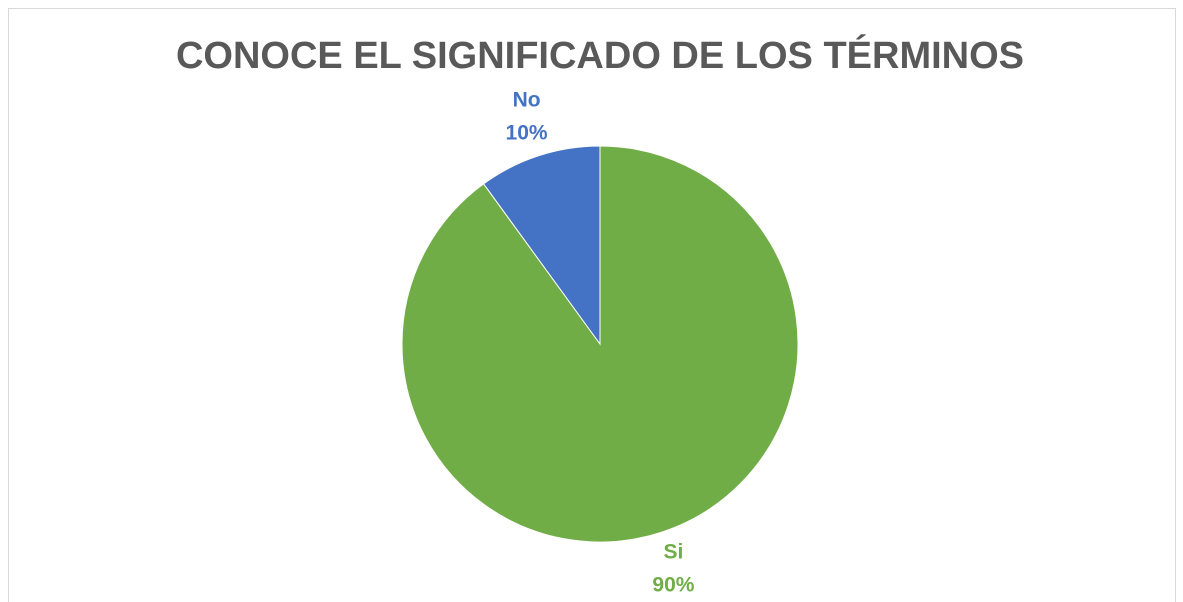  I want to click on slice-value-label: 10%, so click(527, 133).